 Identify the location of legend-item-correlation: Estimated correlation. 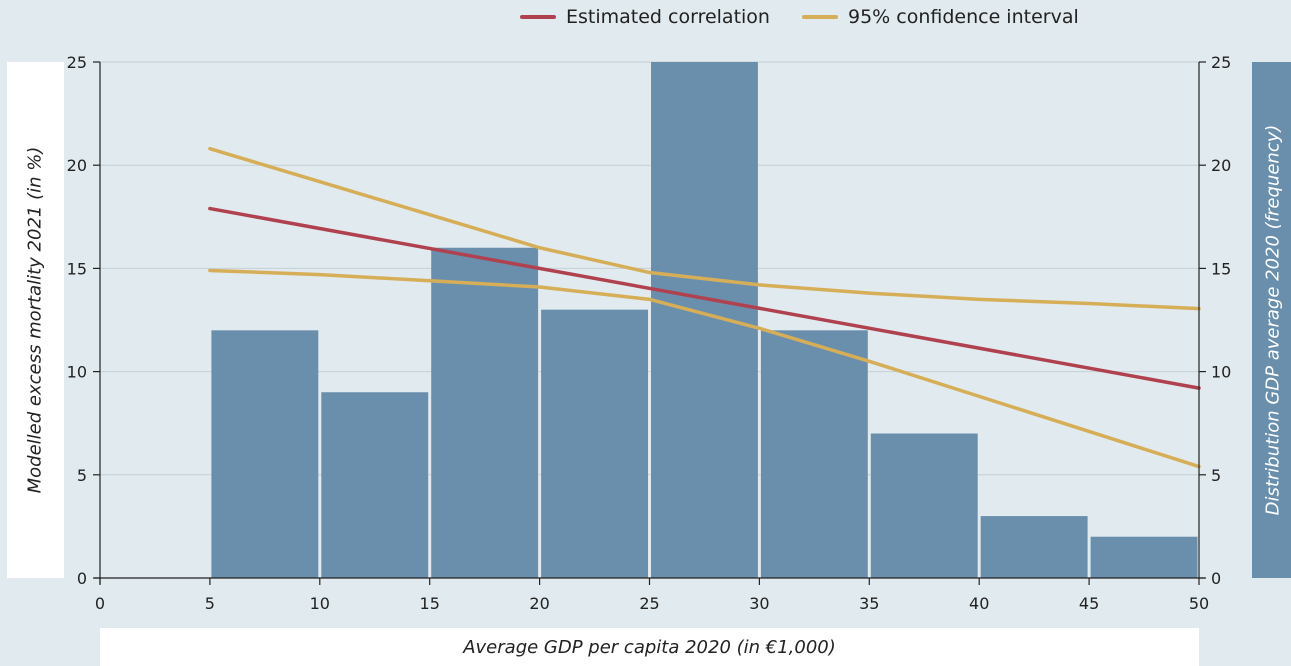
(645, 17).